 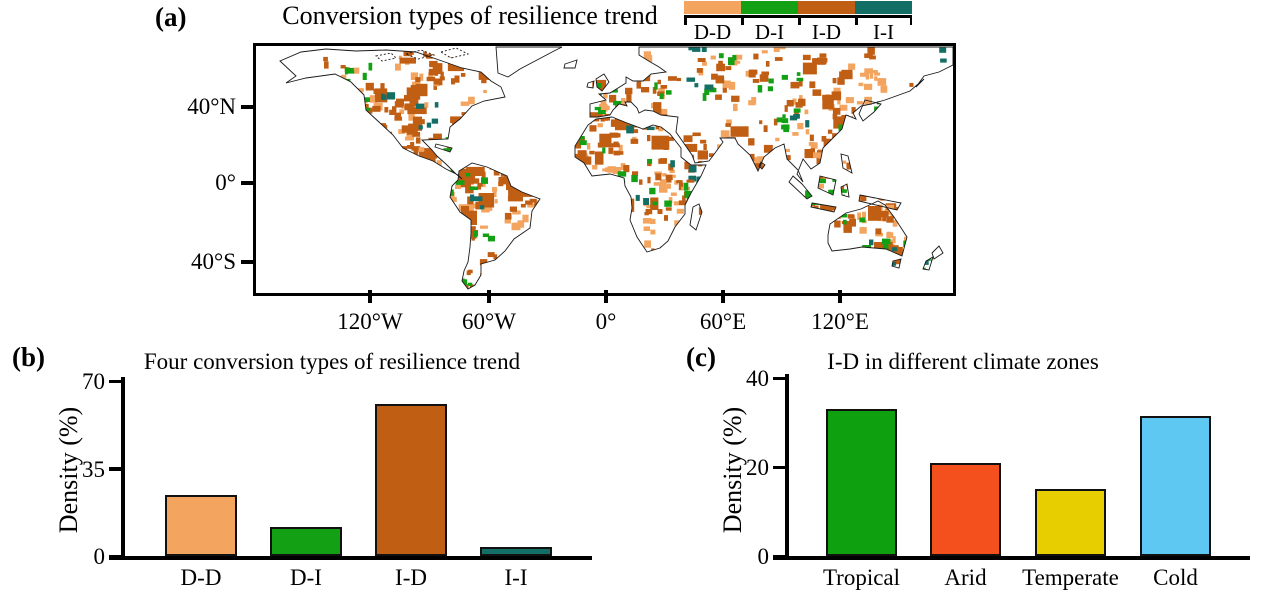 I want to click on map-ytick-label: 40°S, so click(x=213, y=261).